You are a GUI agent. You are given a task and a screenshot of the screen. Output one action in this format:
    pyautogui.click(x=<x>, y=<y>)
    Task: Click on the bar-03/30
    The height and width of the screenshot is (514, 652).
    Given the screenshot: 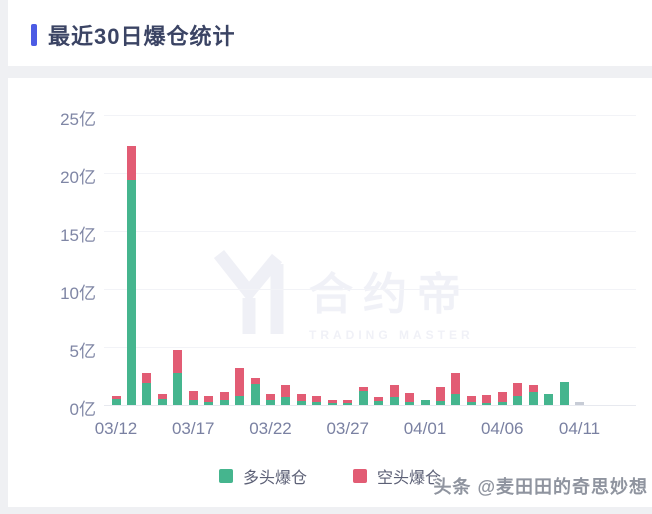 What is the action you would take?
    pyautogui.click(x=394, y=395)
    